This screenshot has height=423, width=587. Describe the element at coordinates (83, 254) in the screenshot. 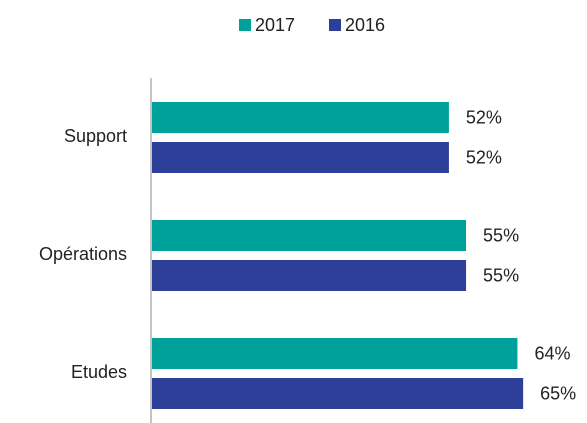

I see `y-tick-label: Opérations` at that location.